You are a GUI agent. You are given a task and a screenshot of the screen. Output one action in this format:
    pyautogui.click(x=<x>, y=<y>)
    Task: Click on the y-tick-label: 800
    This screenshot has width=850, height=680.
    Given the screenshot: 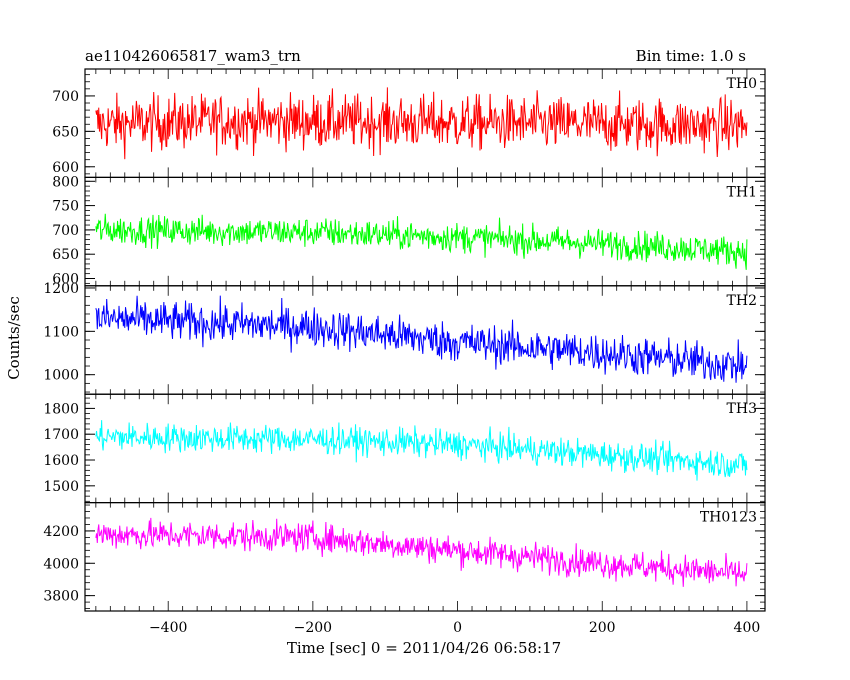 What is the action you would take?
    pyautogui.click(x=65, y=182)
    